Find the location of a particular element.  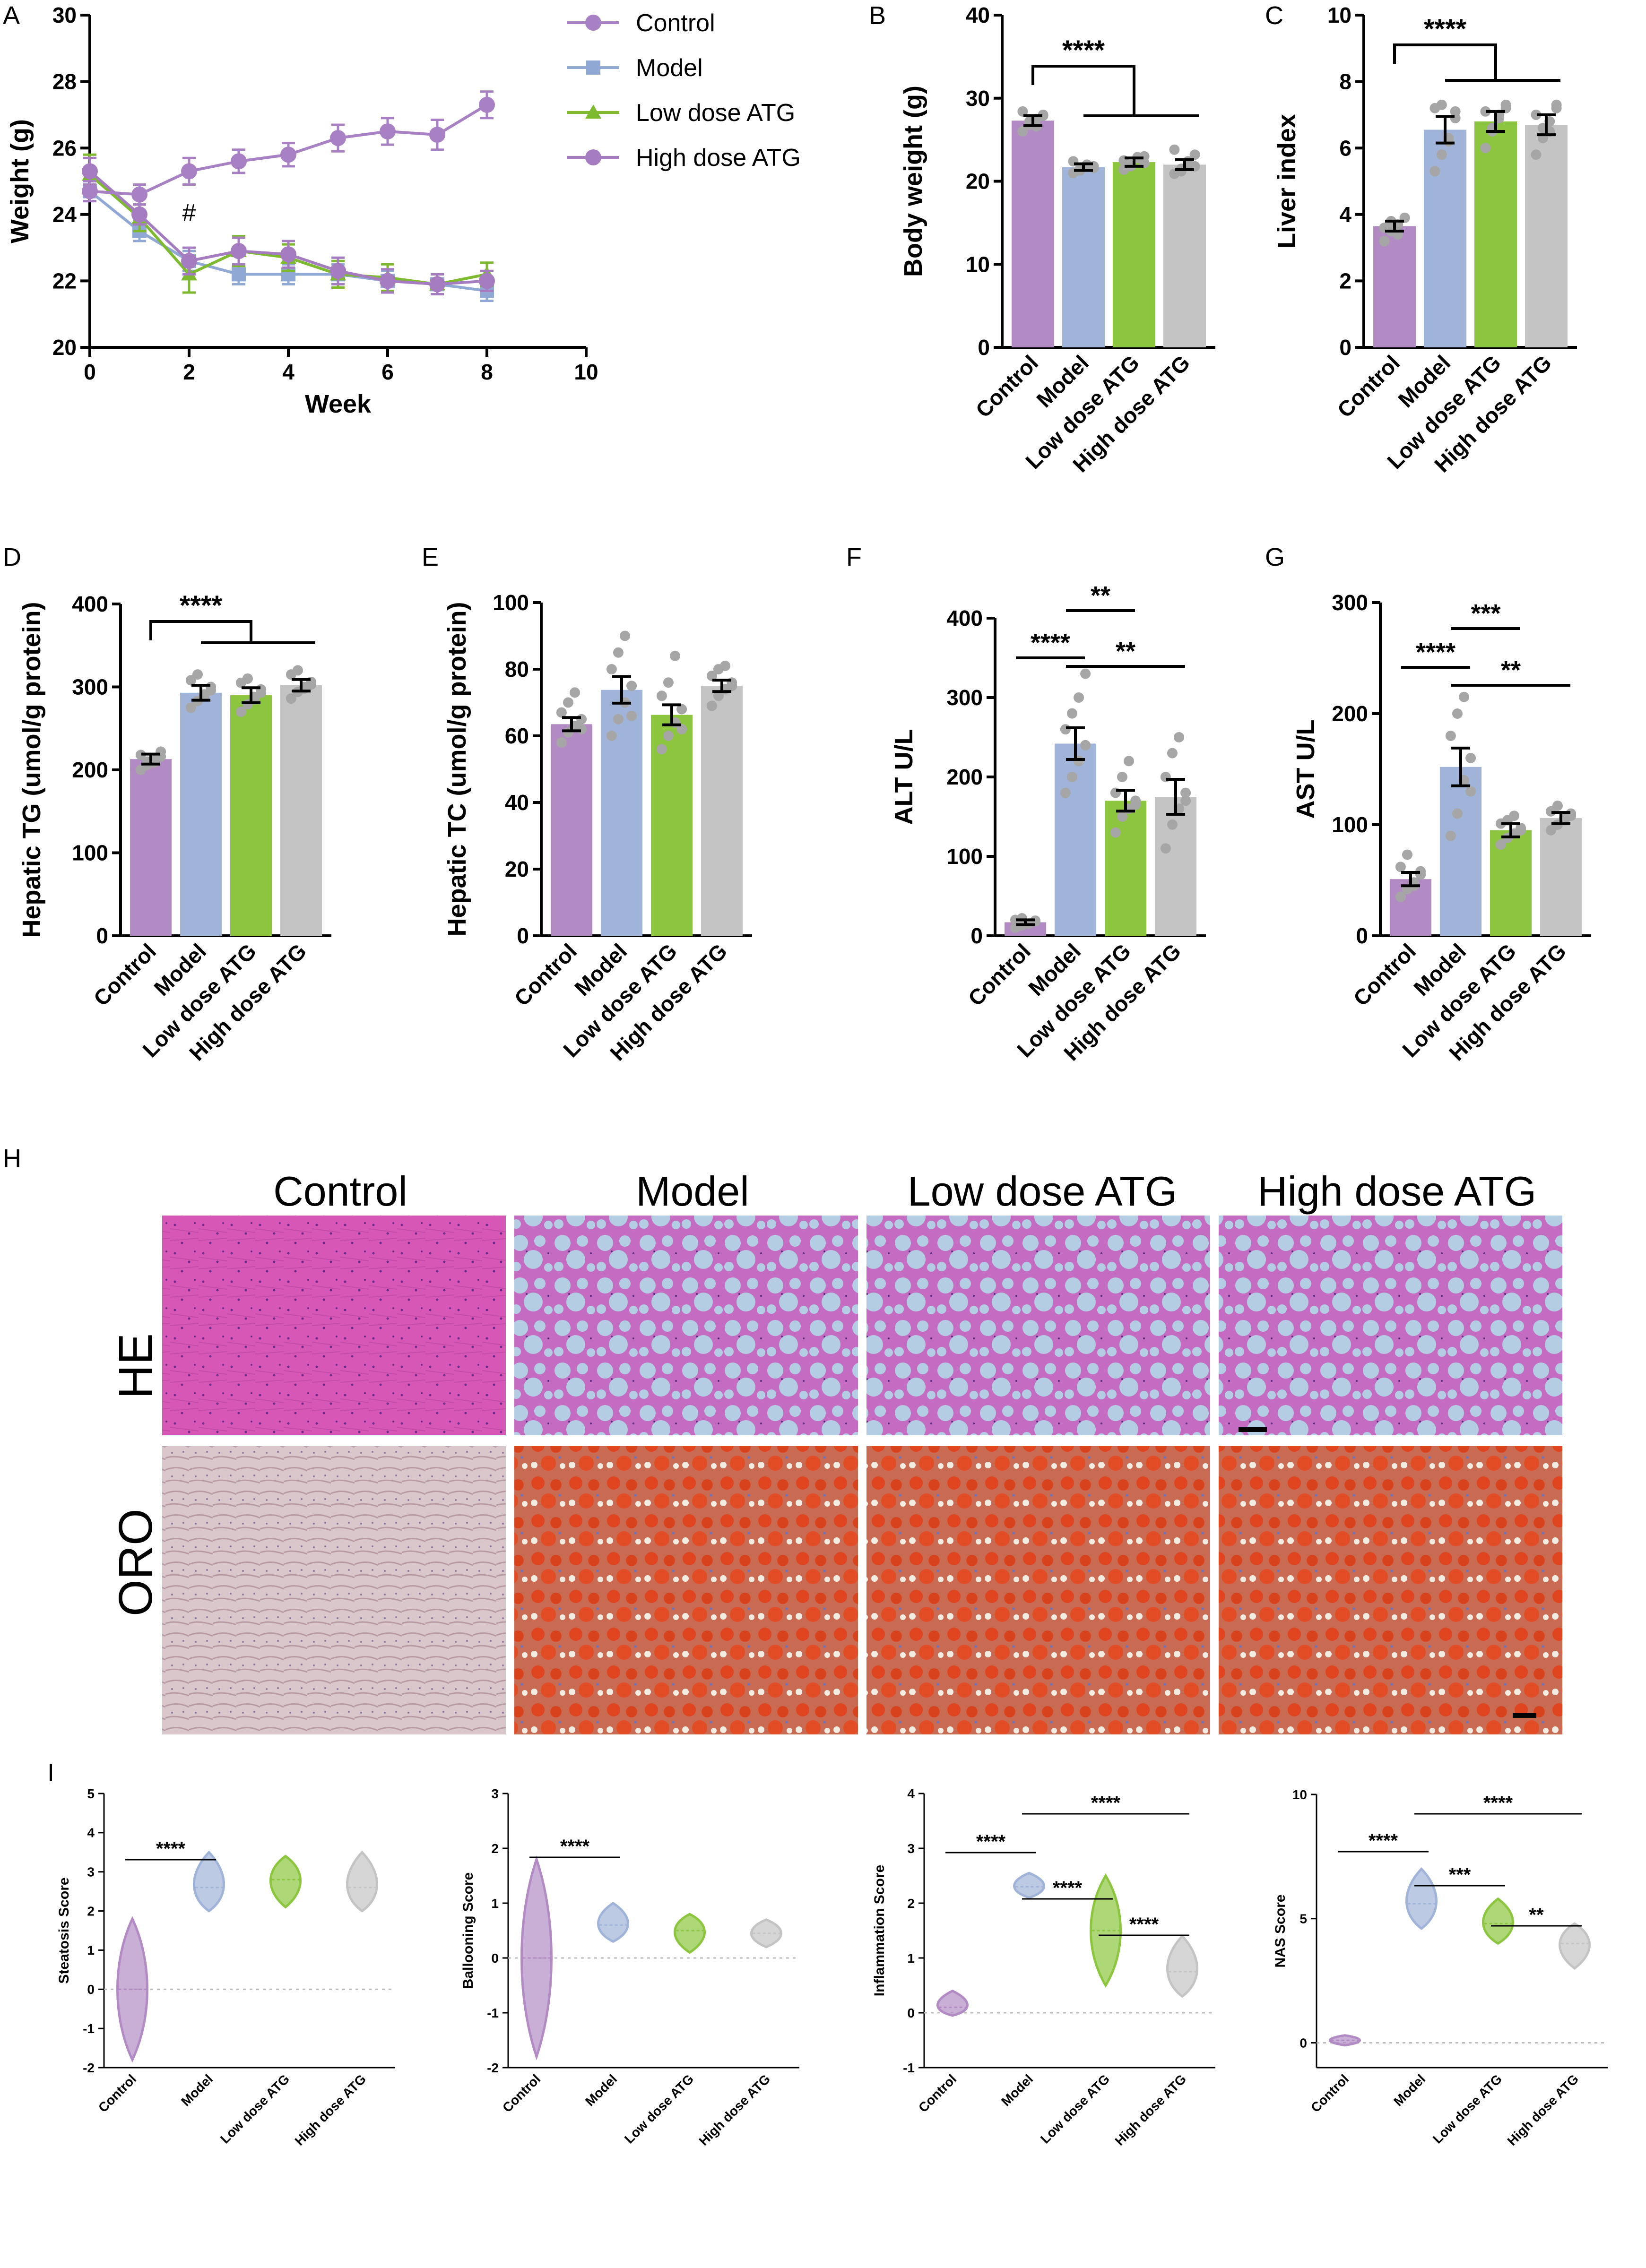

x-tick-label: High dose ATG is located at coordinates (734, 2109).